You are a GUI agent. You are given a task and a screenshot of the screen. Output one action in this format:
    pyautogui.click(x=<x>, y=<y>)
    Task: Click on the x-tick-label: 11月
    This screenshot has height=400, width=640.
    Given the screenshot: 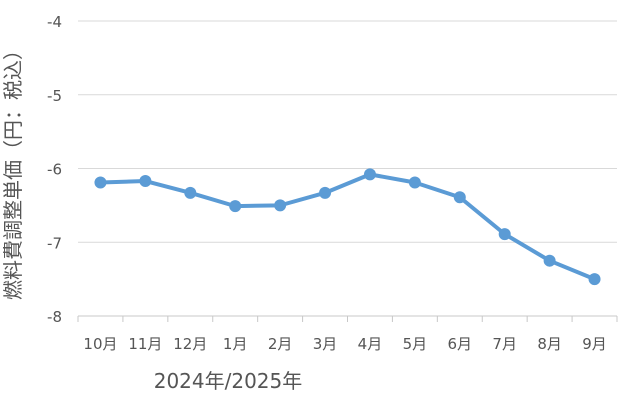 What is the action you would take?
    pyautogui.click(x=145, y=344)
    